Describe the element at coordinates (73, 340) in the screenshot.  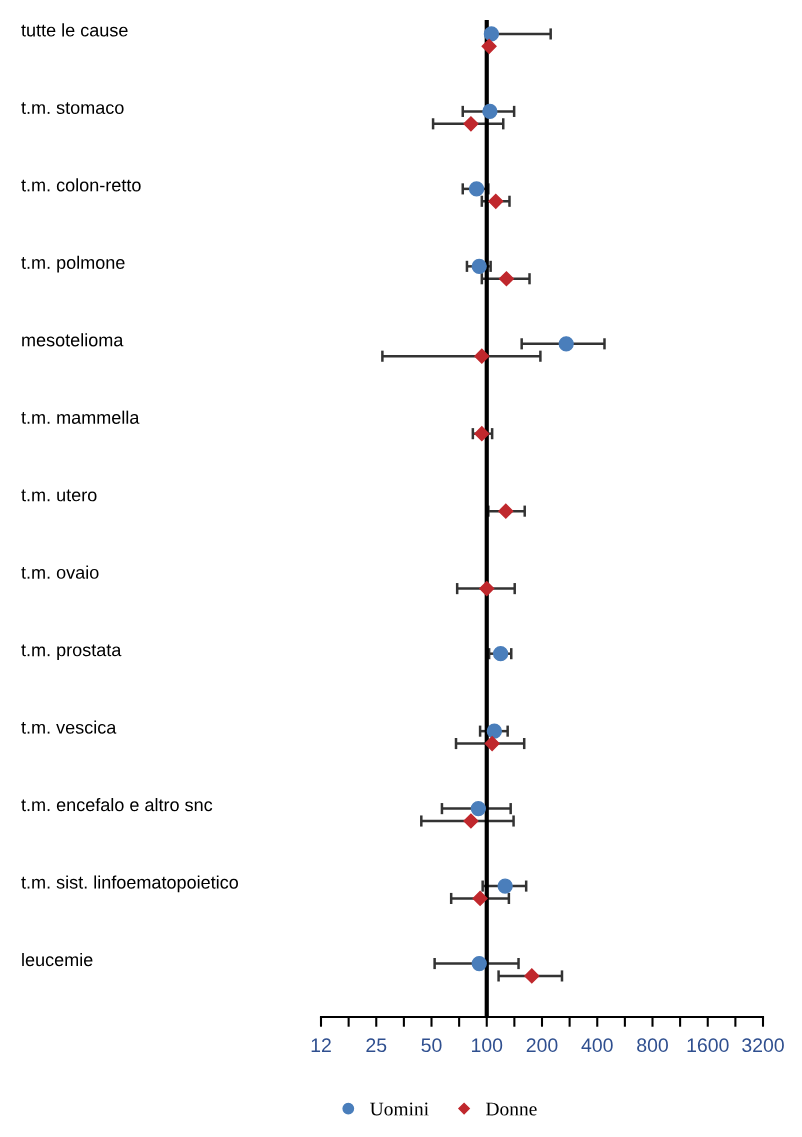
I see `y-tick-label: mesotelioma` at that location.